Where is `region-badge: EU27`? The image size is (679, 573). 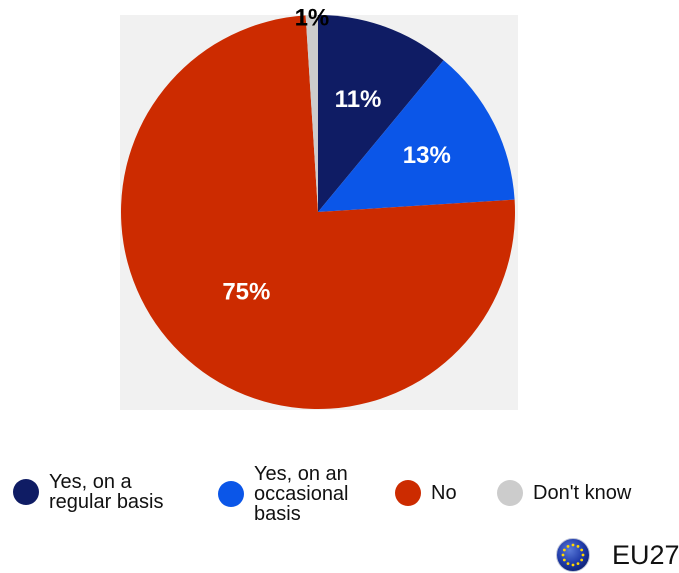 region-badge: EU27 is located at coordinates (617, 555).